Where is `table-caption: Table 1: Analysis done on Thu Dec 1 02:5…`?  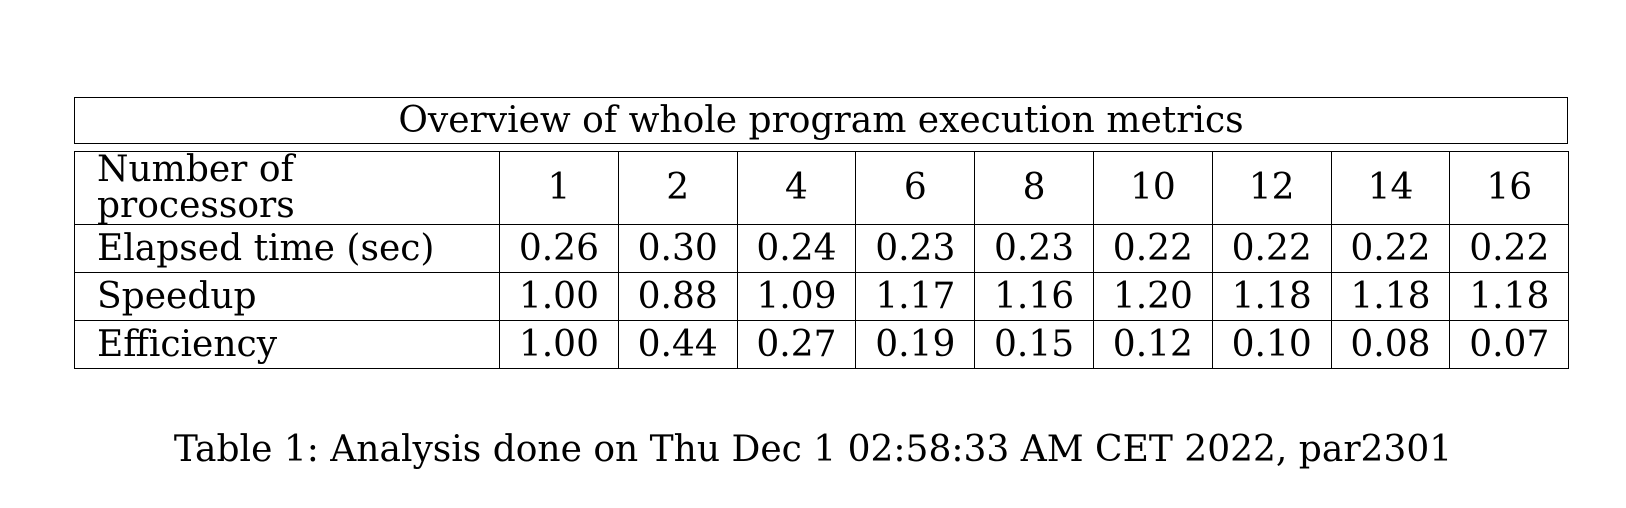 table-caption: Table 1: Analysis done on Thu Dec 1 02:5… is located at coordinates (813, 449).